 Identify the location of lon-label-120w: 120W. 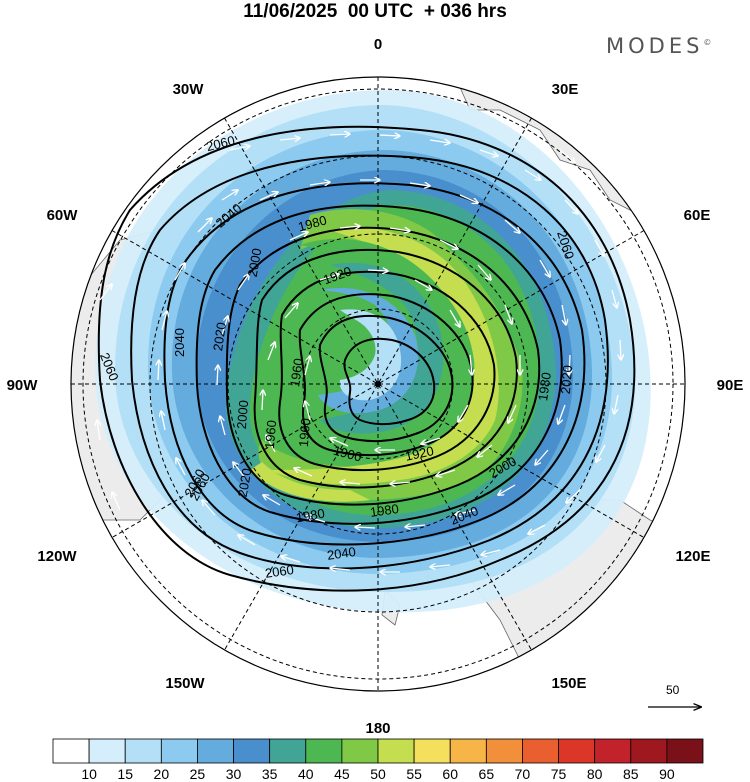
(57, 556).